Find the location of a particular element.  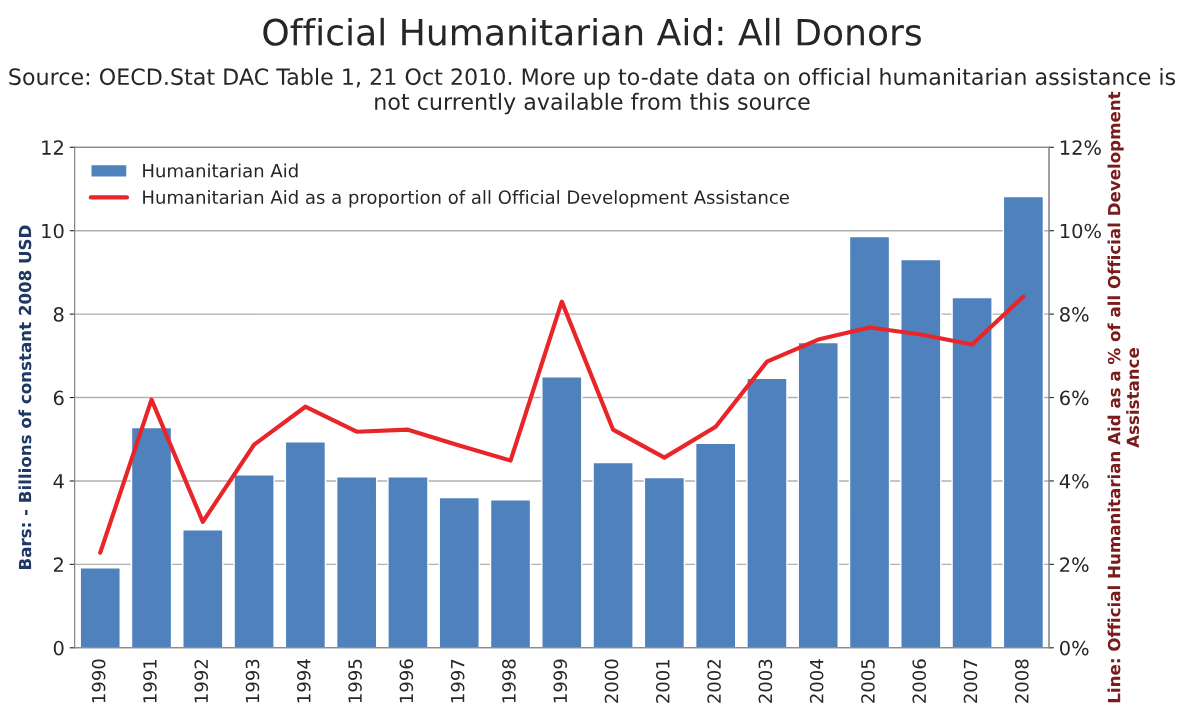

y2-tick-label: 2% is located at coordinates (1074, 565).